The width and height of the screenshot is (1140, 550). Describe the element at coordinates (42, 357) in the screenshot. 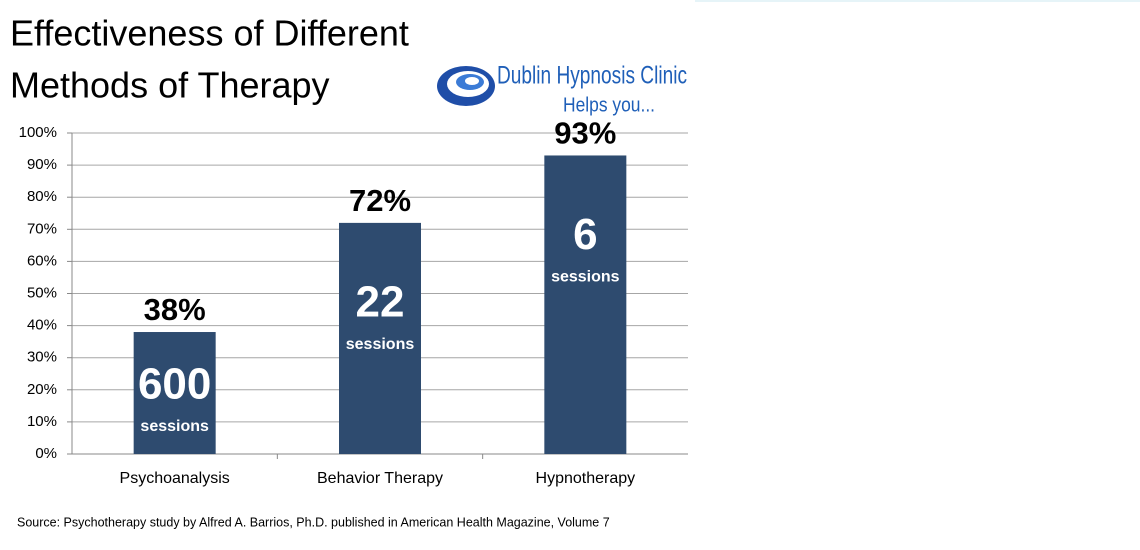

I see `y-tick-label: 30%` at that location.